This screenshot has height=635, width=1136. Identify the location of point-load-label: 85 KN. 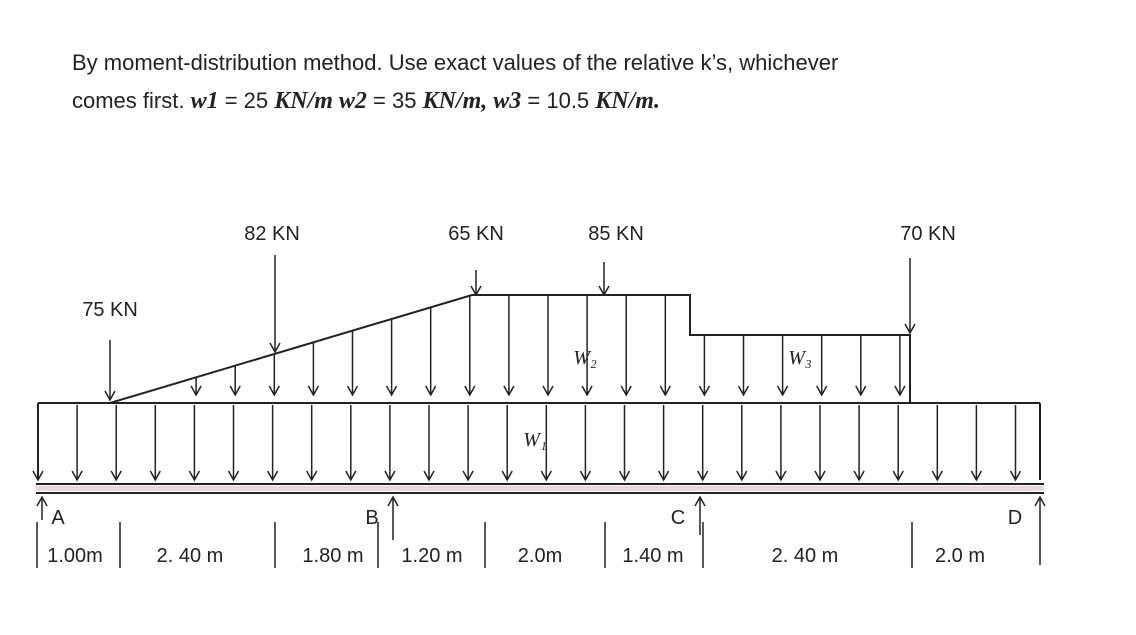
(616, 234).